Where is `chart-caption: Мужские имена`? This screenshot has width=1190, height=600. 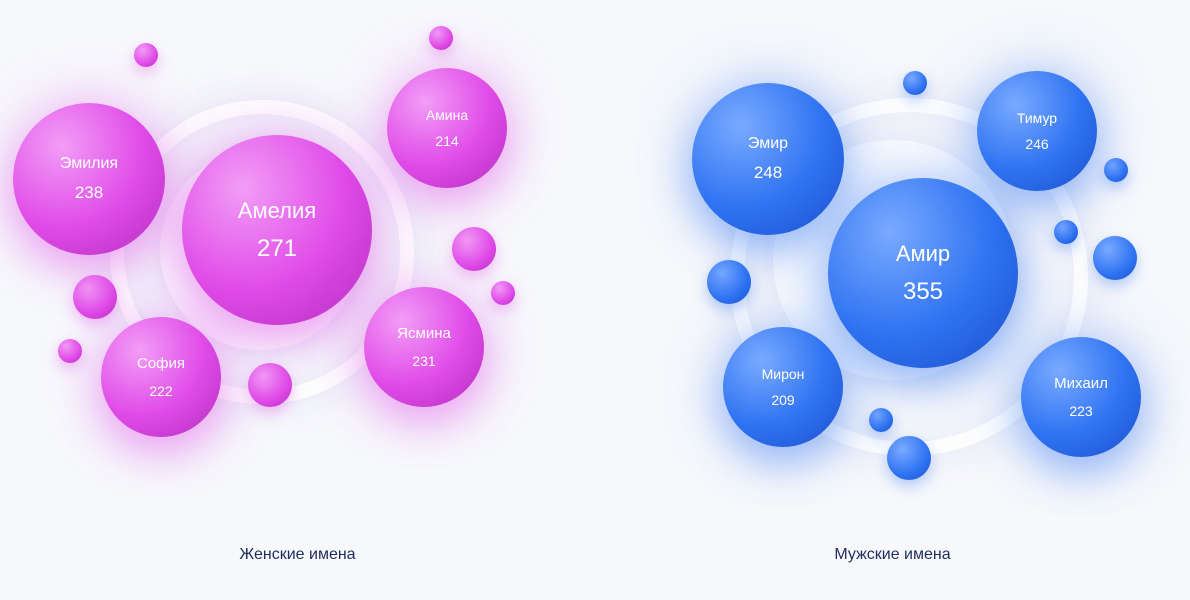 chart-caption: Мужские имена is located at coordinates (892, 554).